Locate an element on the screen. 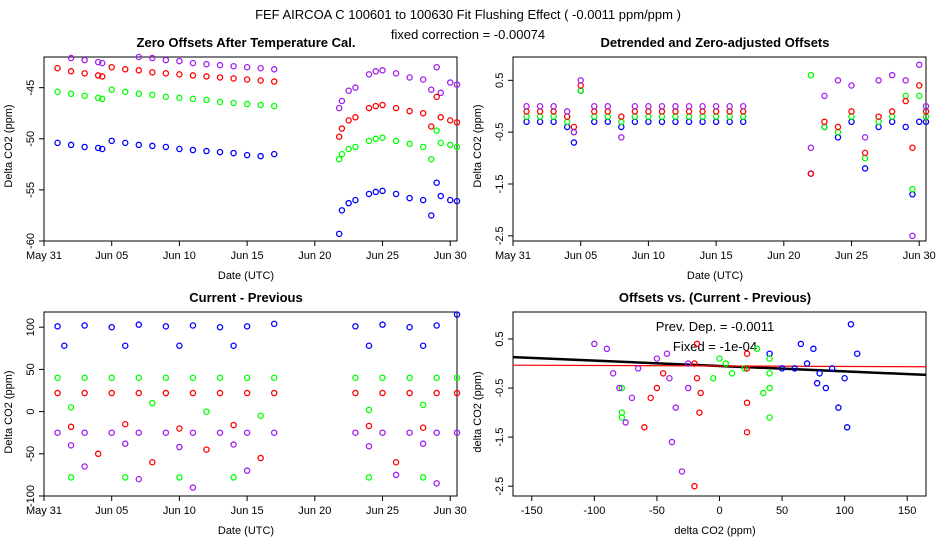 The width and height of the screenshot is (936, 540). offsets_vs_current_previous-ytick-label: -2.5 is located at coordinates (500, 486).